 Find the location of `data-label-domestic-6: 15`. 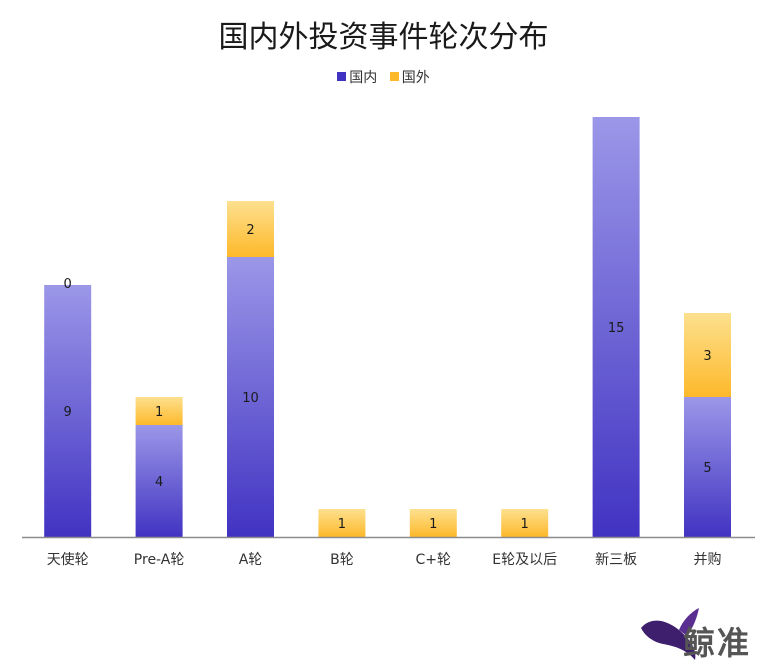

data-label-domestic-6: 15 is located at coordinates (616, 328).